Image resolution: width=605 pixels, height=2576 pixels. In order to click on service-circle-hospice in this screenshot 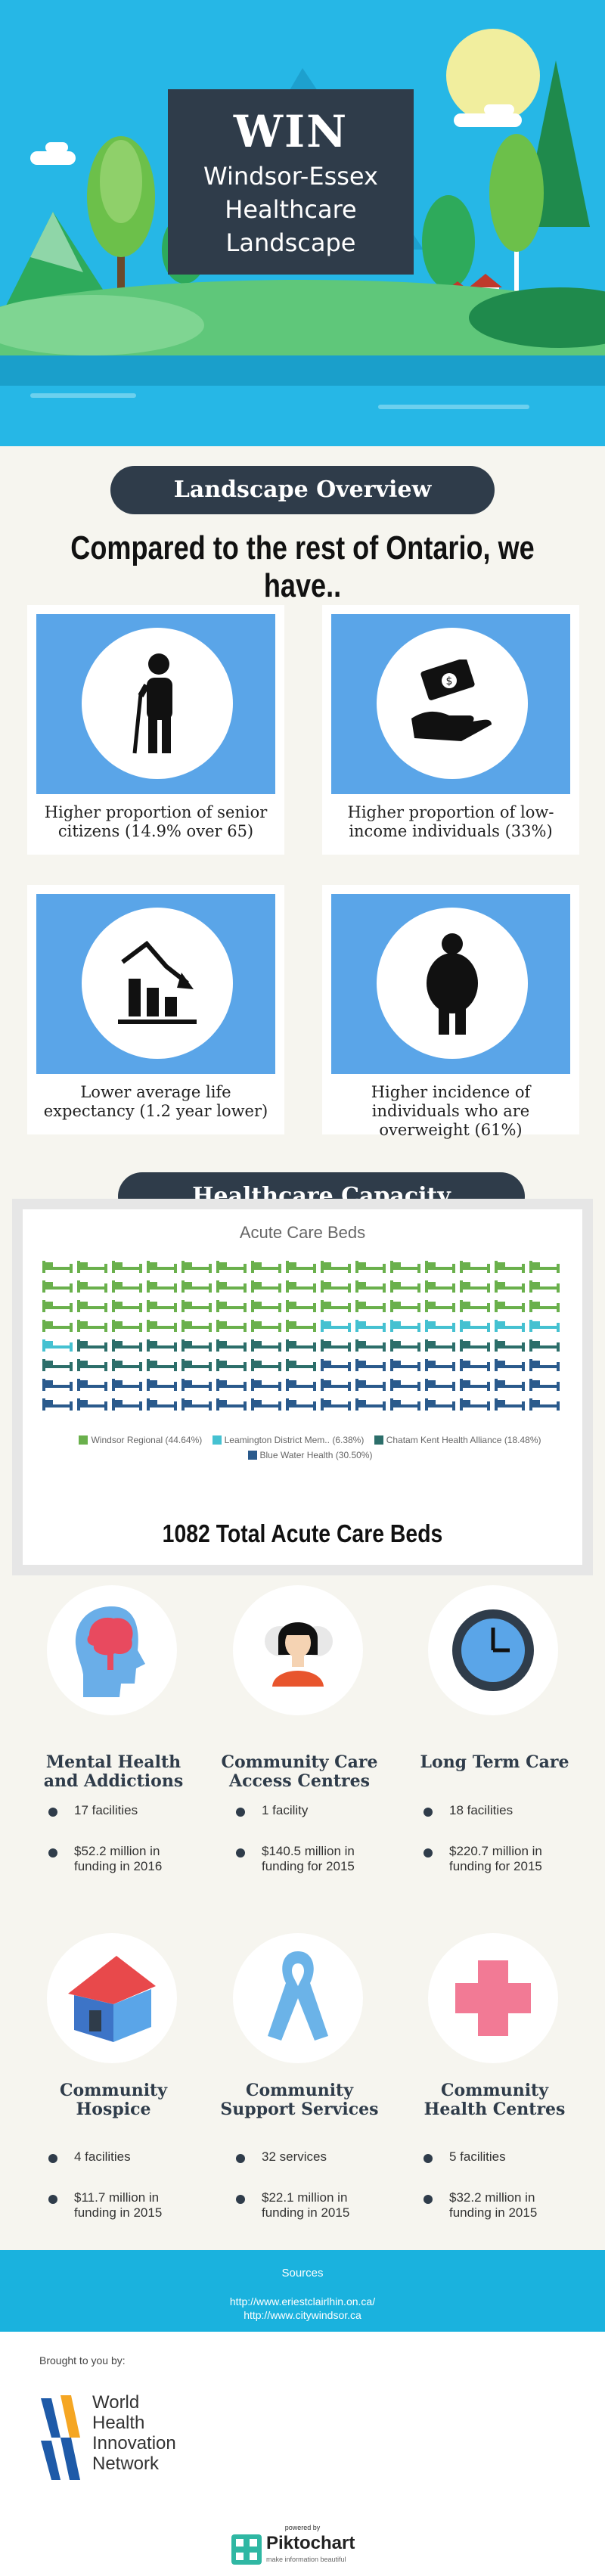, I will do `click(112, 1998)`.